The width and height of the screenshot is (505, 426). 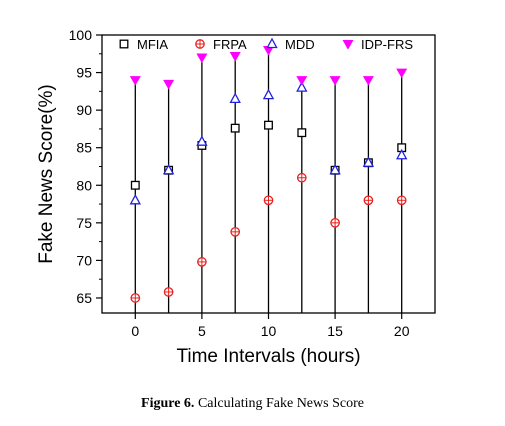 I want to click on caption-label: Figure 6., so click(x=168, y=403).